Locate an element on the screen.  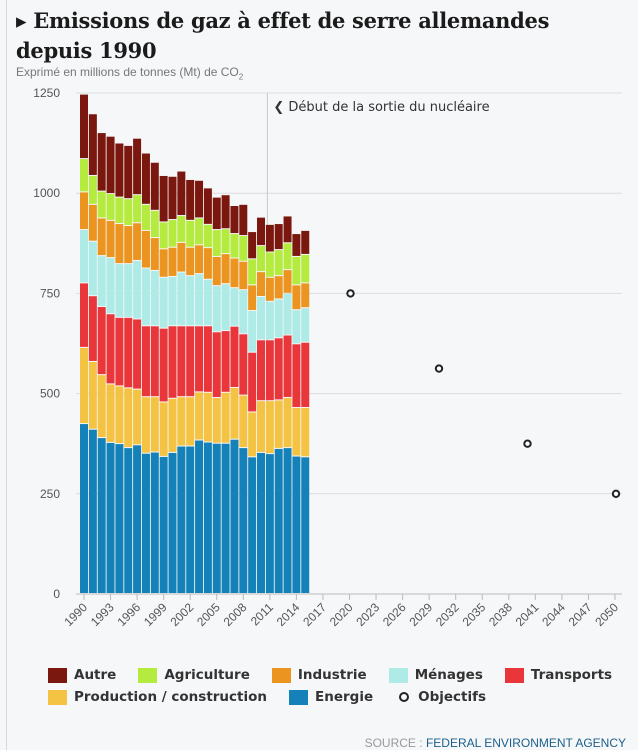
y-tick-label: 0 is located at coordinates (56, 594).